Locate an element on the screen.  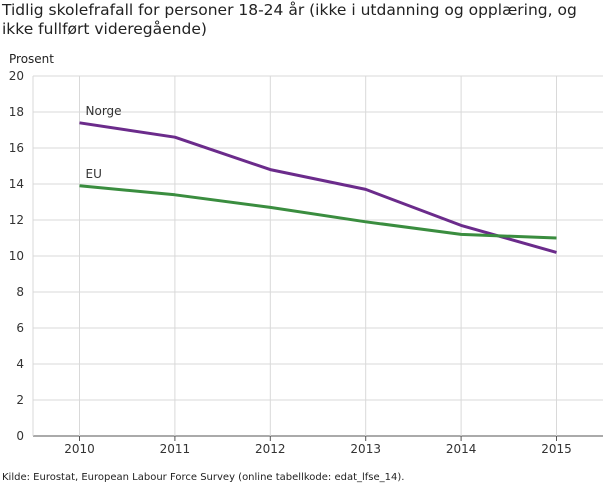
x-tick-label: 2010 is located at coordinates (79, 449).